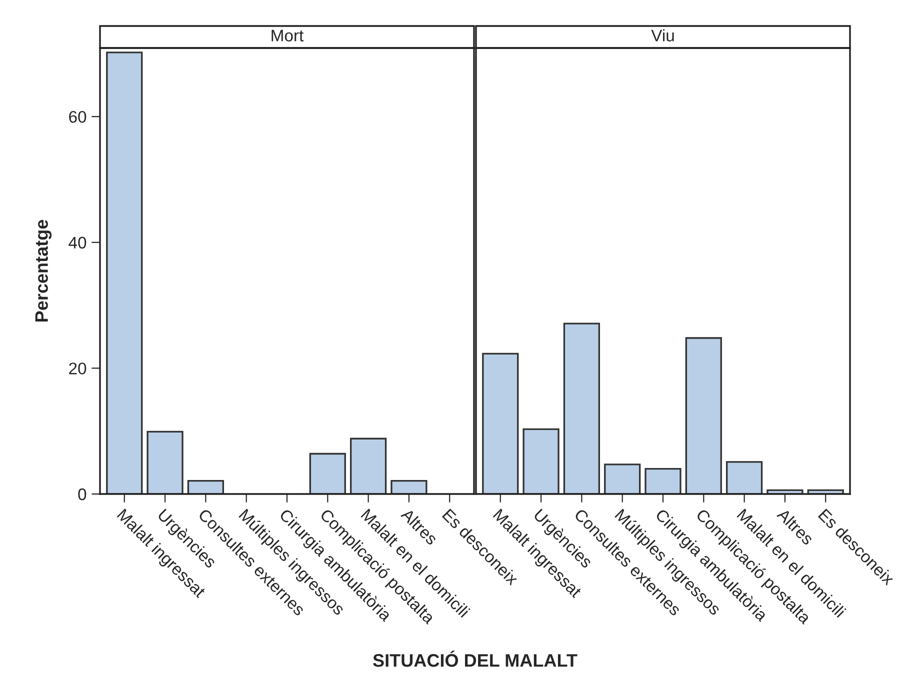  What do you see at coordinates (82, 494) in the screenshot?
I see `y-tick-label: 0` at bounding box center [82, 494].